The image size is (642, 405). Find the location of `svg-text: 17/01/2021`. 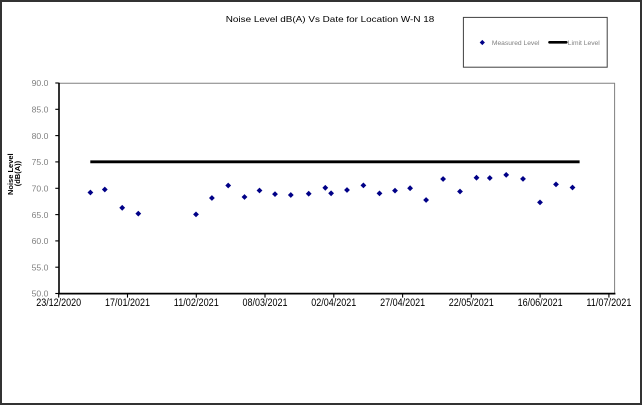

svg-text: 17/01/2021 is located at coordinates (127, 303).